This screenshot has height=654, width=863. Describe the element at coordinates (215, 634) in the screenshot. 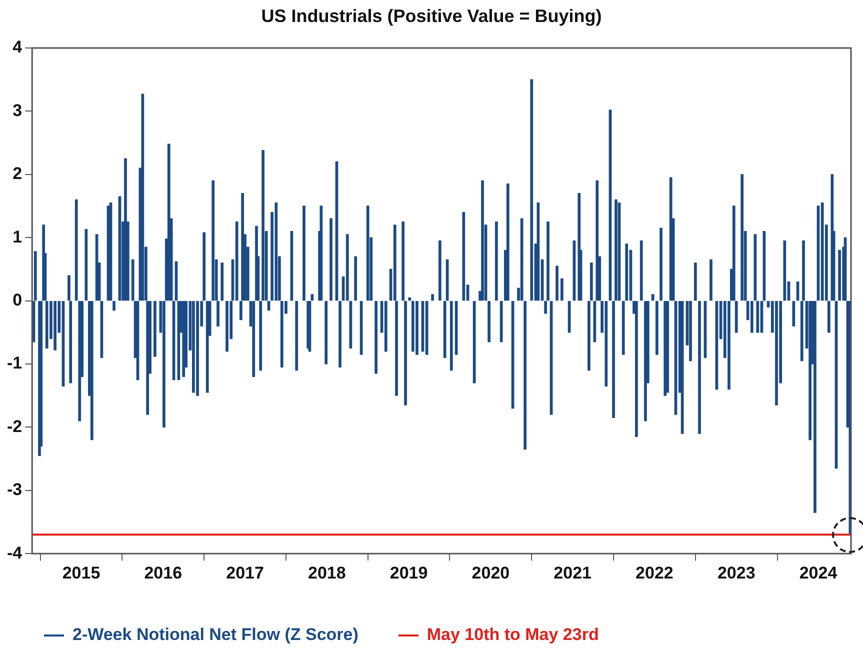

I see `legend-label: 2-Week Notional Net Flow (Z Score)` at that location.